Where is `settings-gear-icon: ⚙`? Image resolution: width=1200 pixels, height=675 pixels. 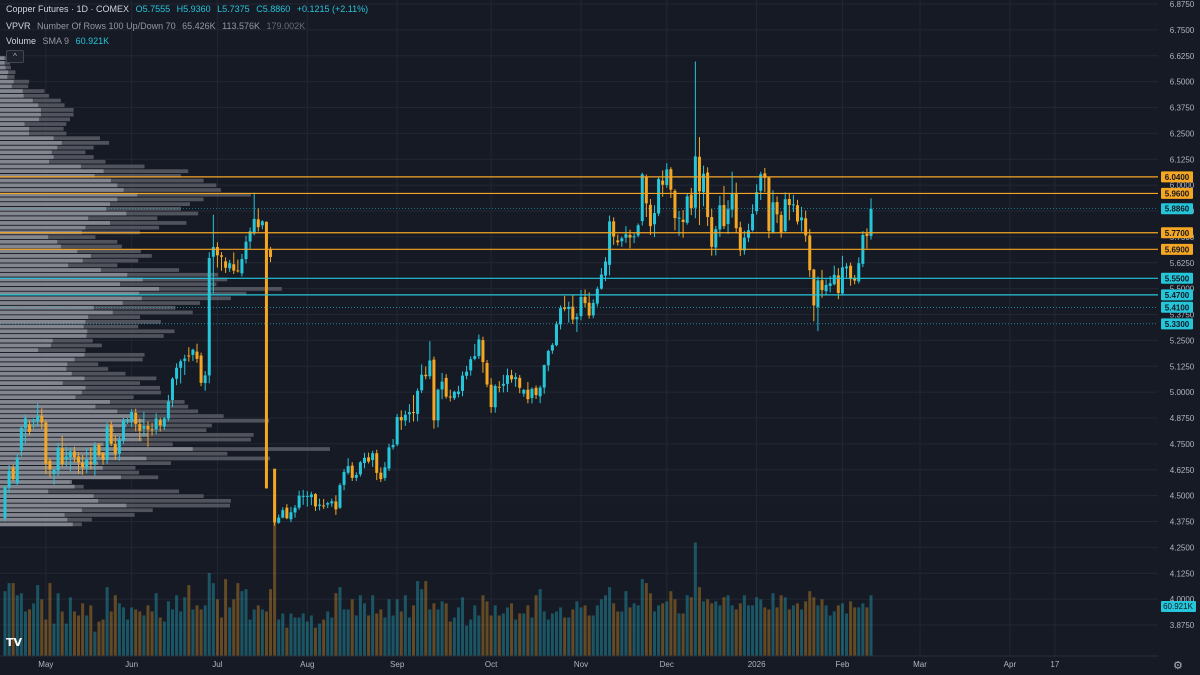
settings-gear-icon: ⚙ is located at coordinates (1178, 666).